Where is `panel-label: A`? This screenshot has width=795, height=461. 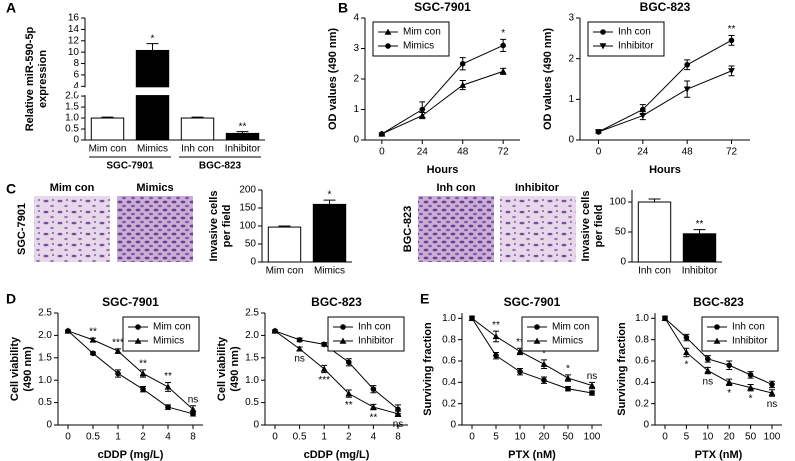 panel-label: A is located at coordinates (11, 8).